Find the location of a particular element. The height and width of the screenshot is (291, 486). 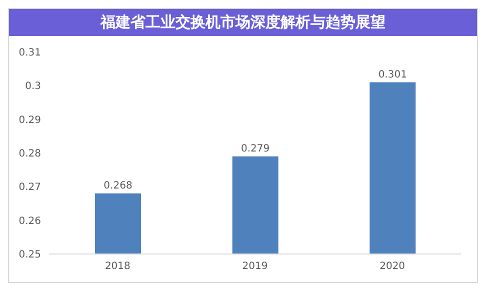

y-tick-label: 0.28 is located at coordinates (29, 154).